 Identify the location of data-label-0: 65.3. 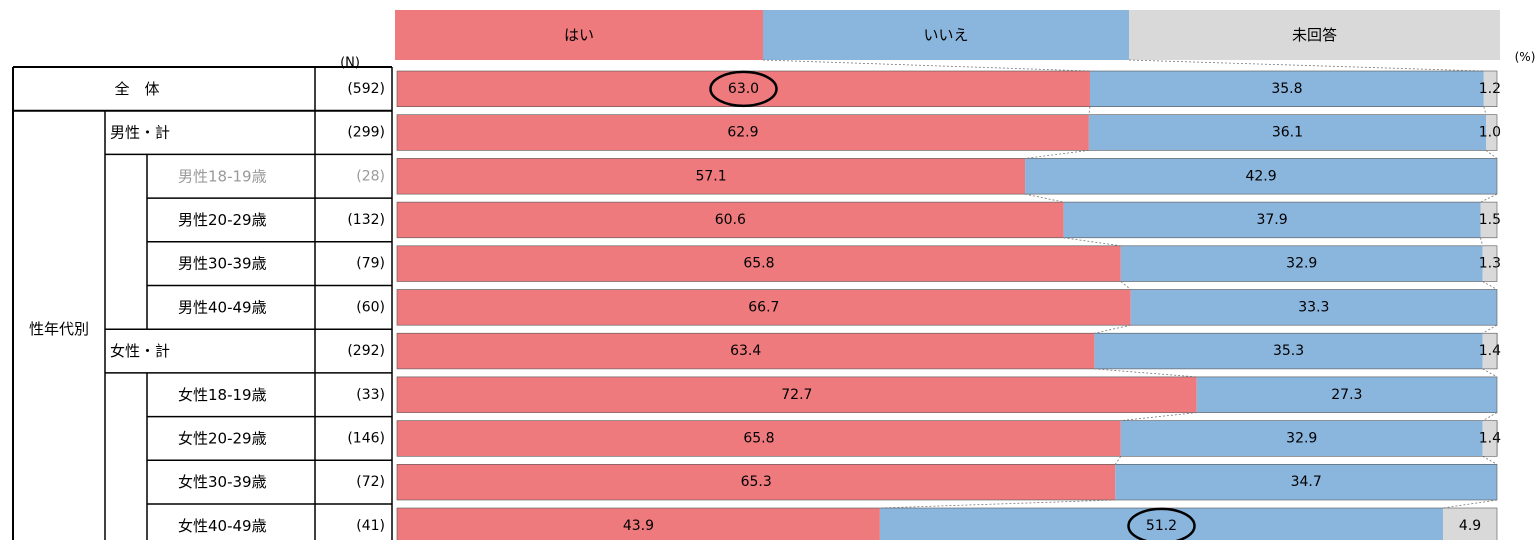
(756, 482).